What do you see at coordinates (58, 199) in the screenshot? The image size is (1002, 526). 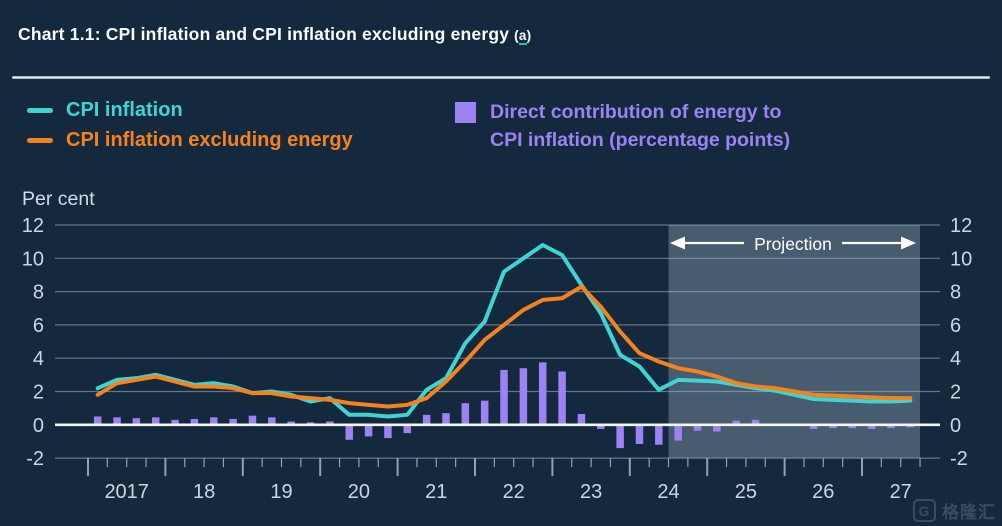 I see `y-axis-unit-label: Per cent` at bounding box center [58, 199].